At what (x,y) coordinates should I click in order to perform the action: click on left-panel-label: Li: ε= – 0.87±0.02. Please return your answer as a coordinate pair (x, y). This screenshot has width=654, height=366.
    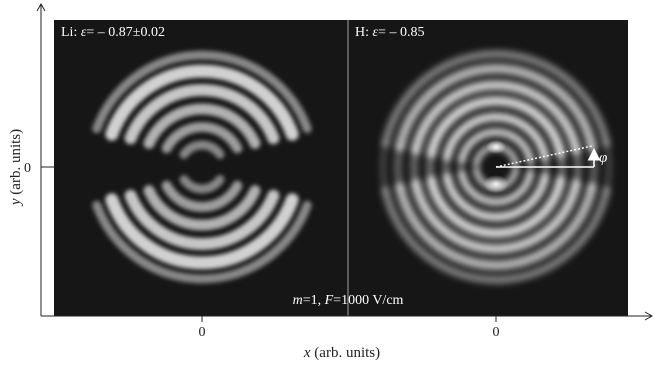
    Looking at the image, I should click on (113, 32).